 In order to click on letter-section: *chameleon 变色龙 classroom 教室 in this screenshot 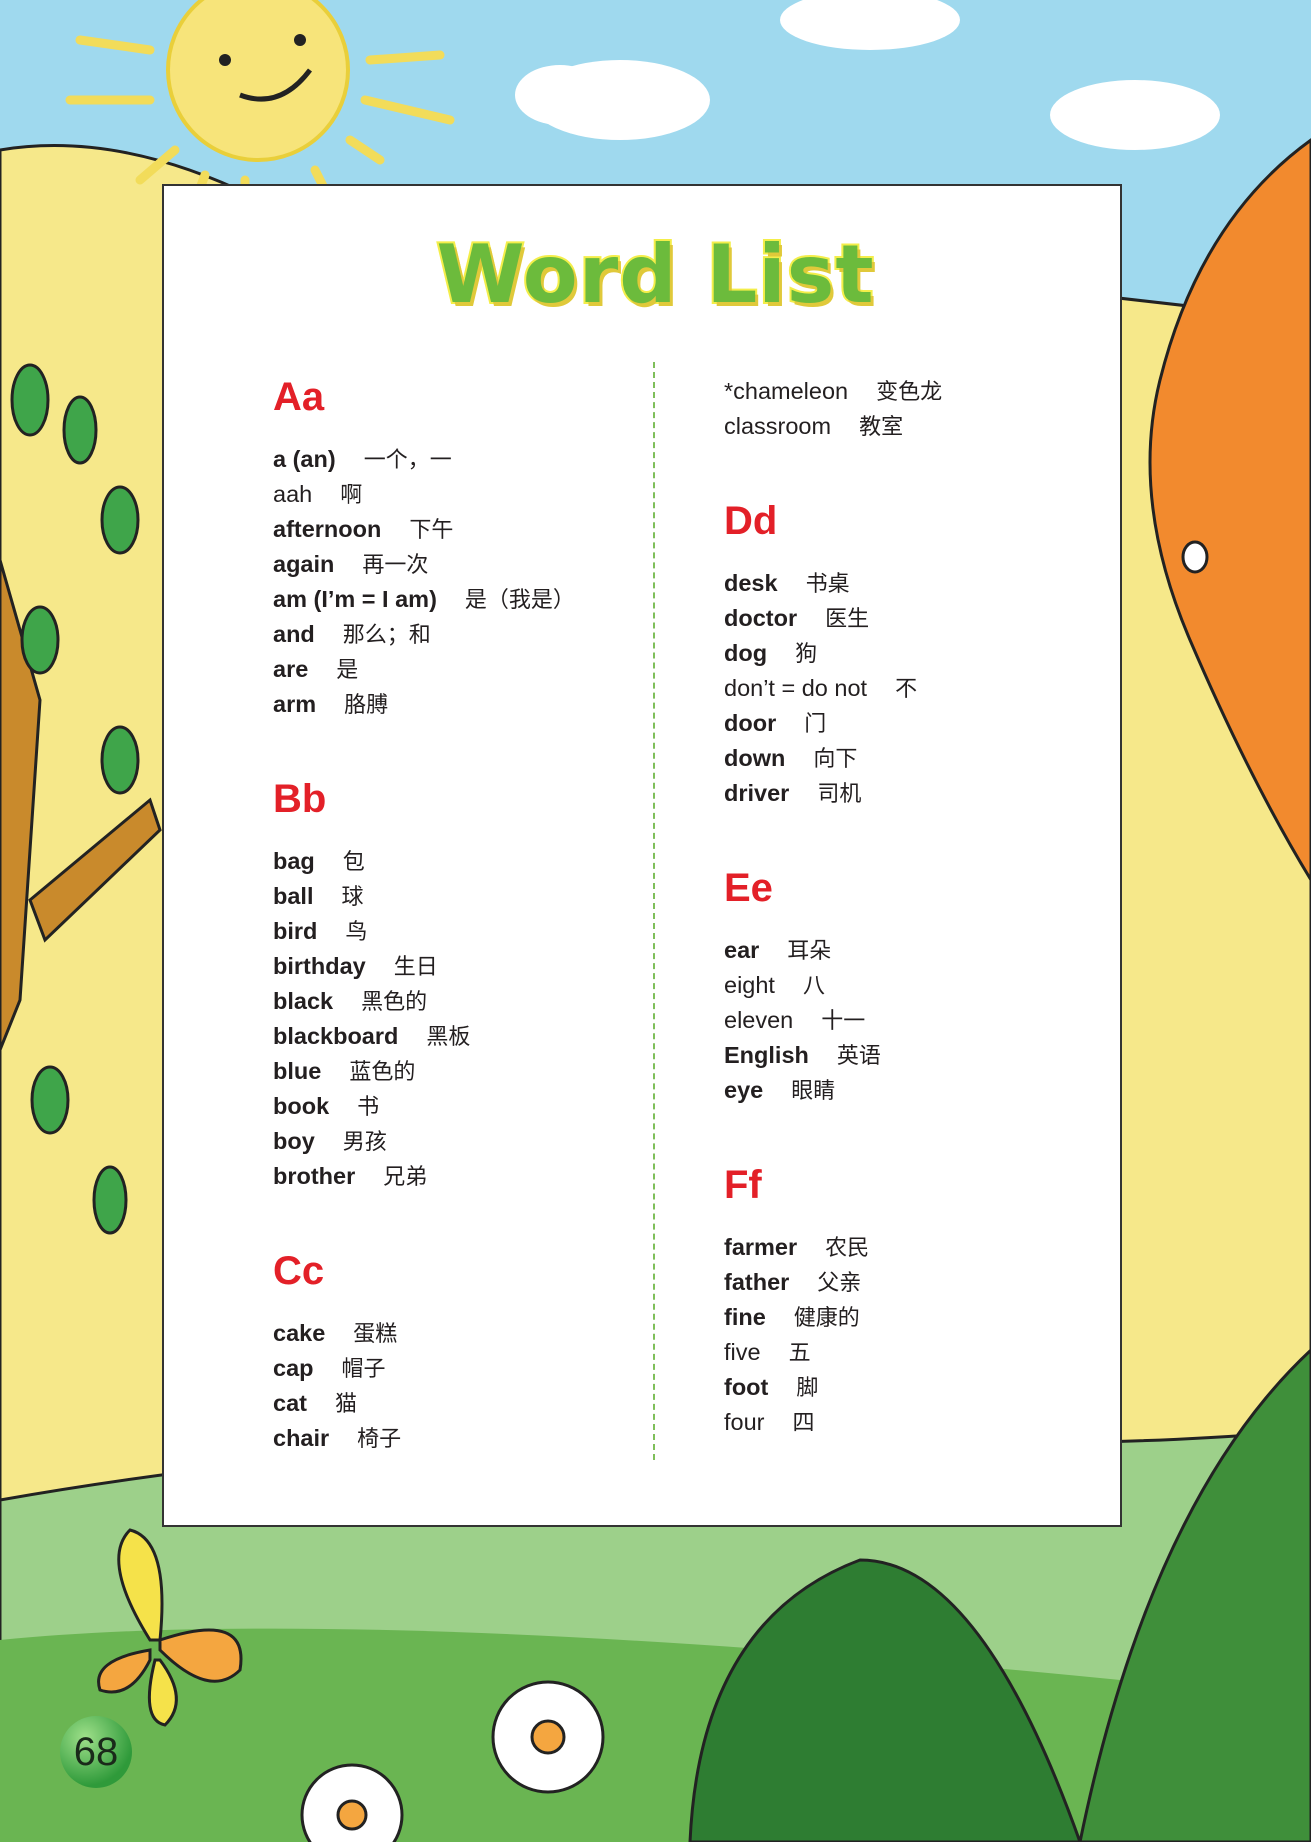, I will do `click(833, 409)`.